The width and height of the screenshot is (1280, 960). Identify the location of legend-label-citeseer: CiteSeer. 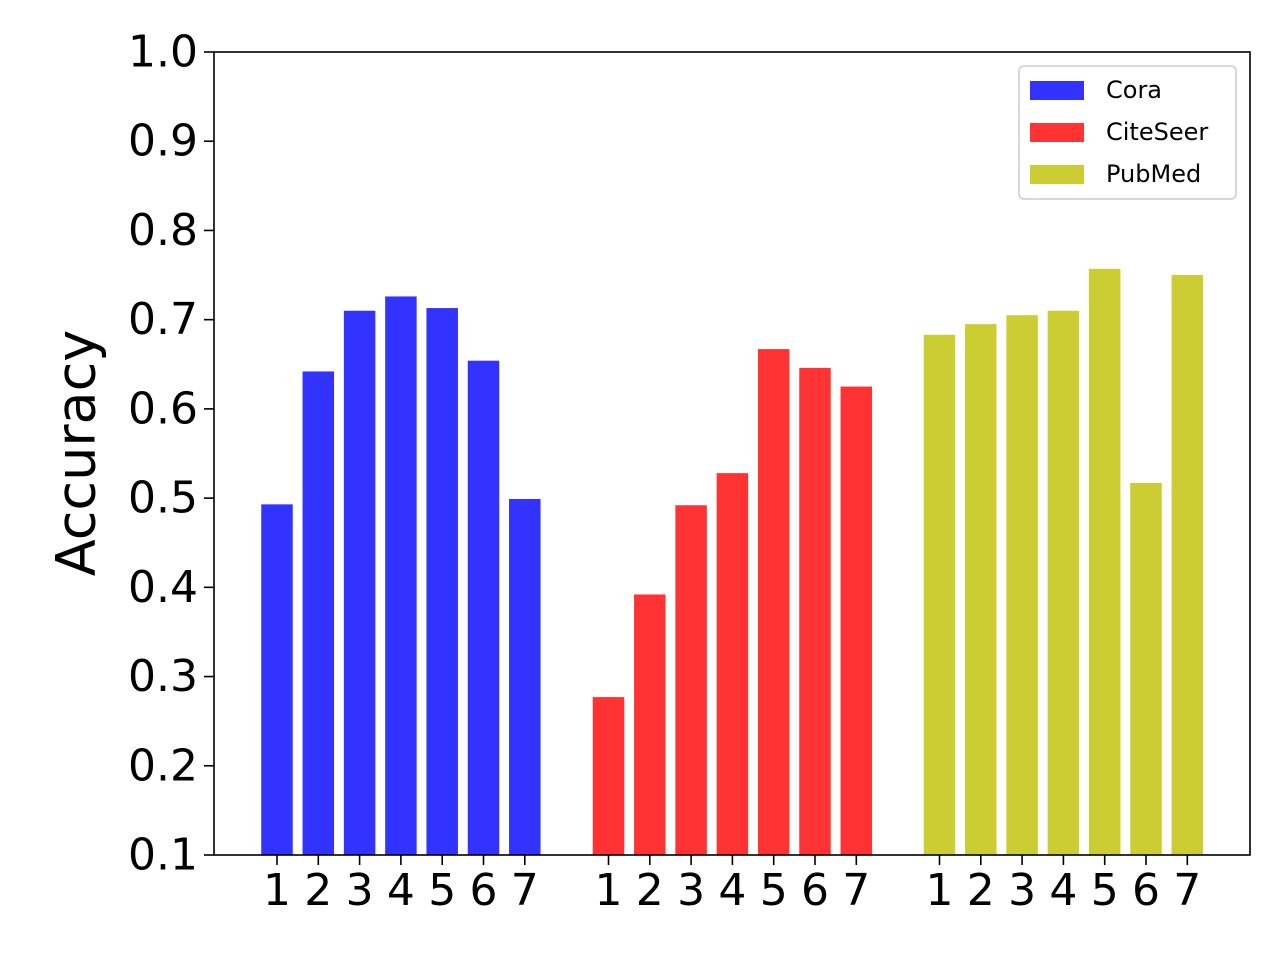
(1157, 132).